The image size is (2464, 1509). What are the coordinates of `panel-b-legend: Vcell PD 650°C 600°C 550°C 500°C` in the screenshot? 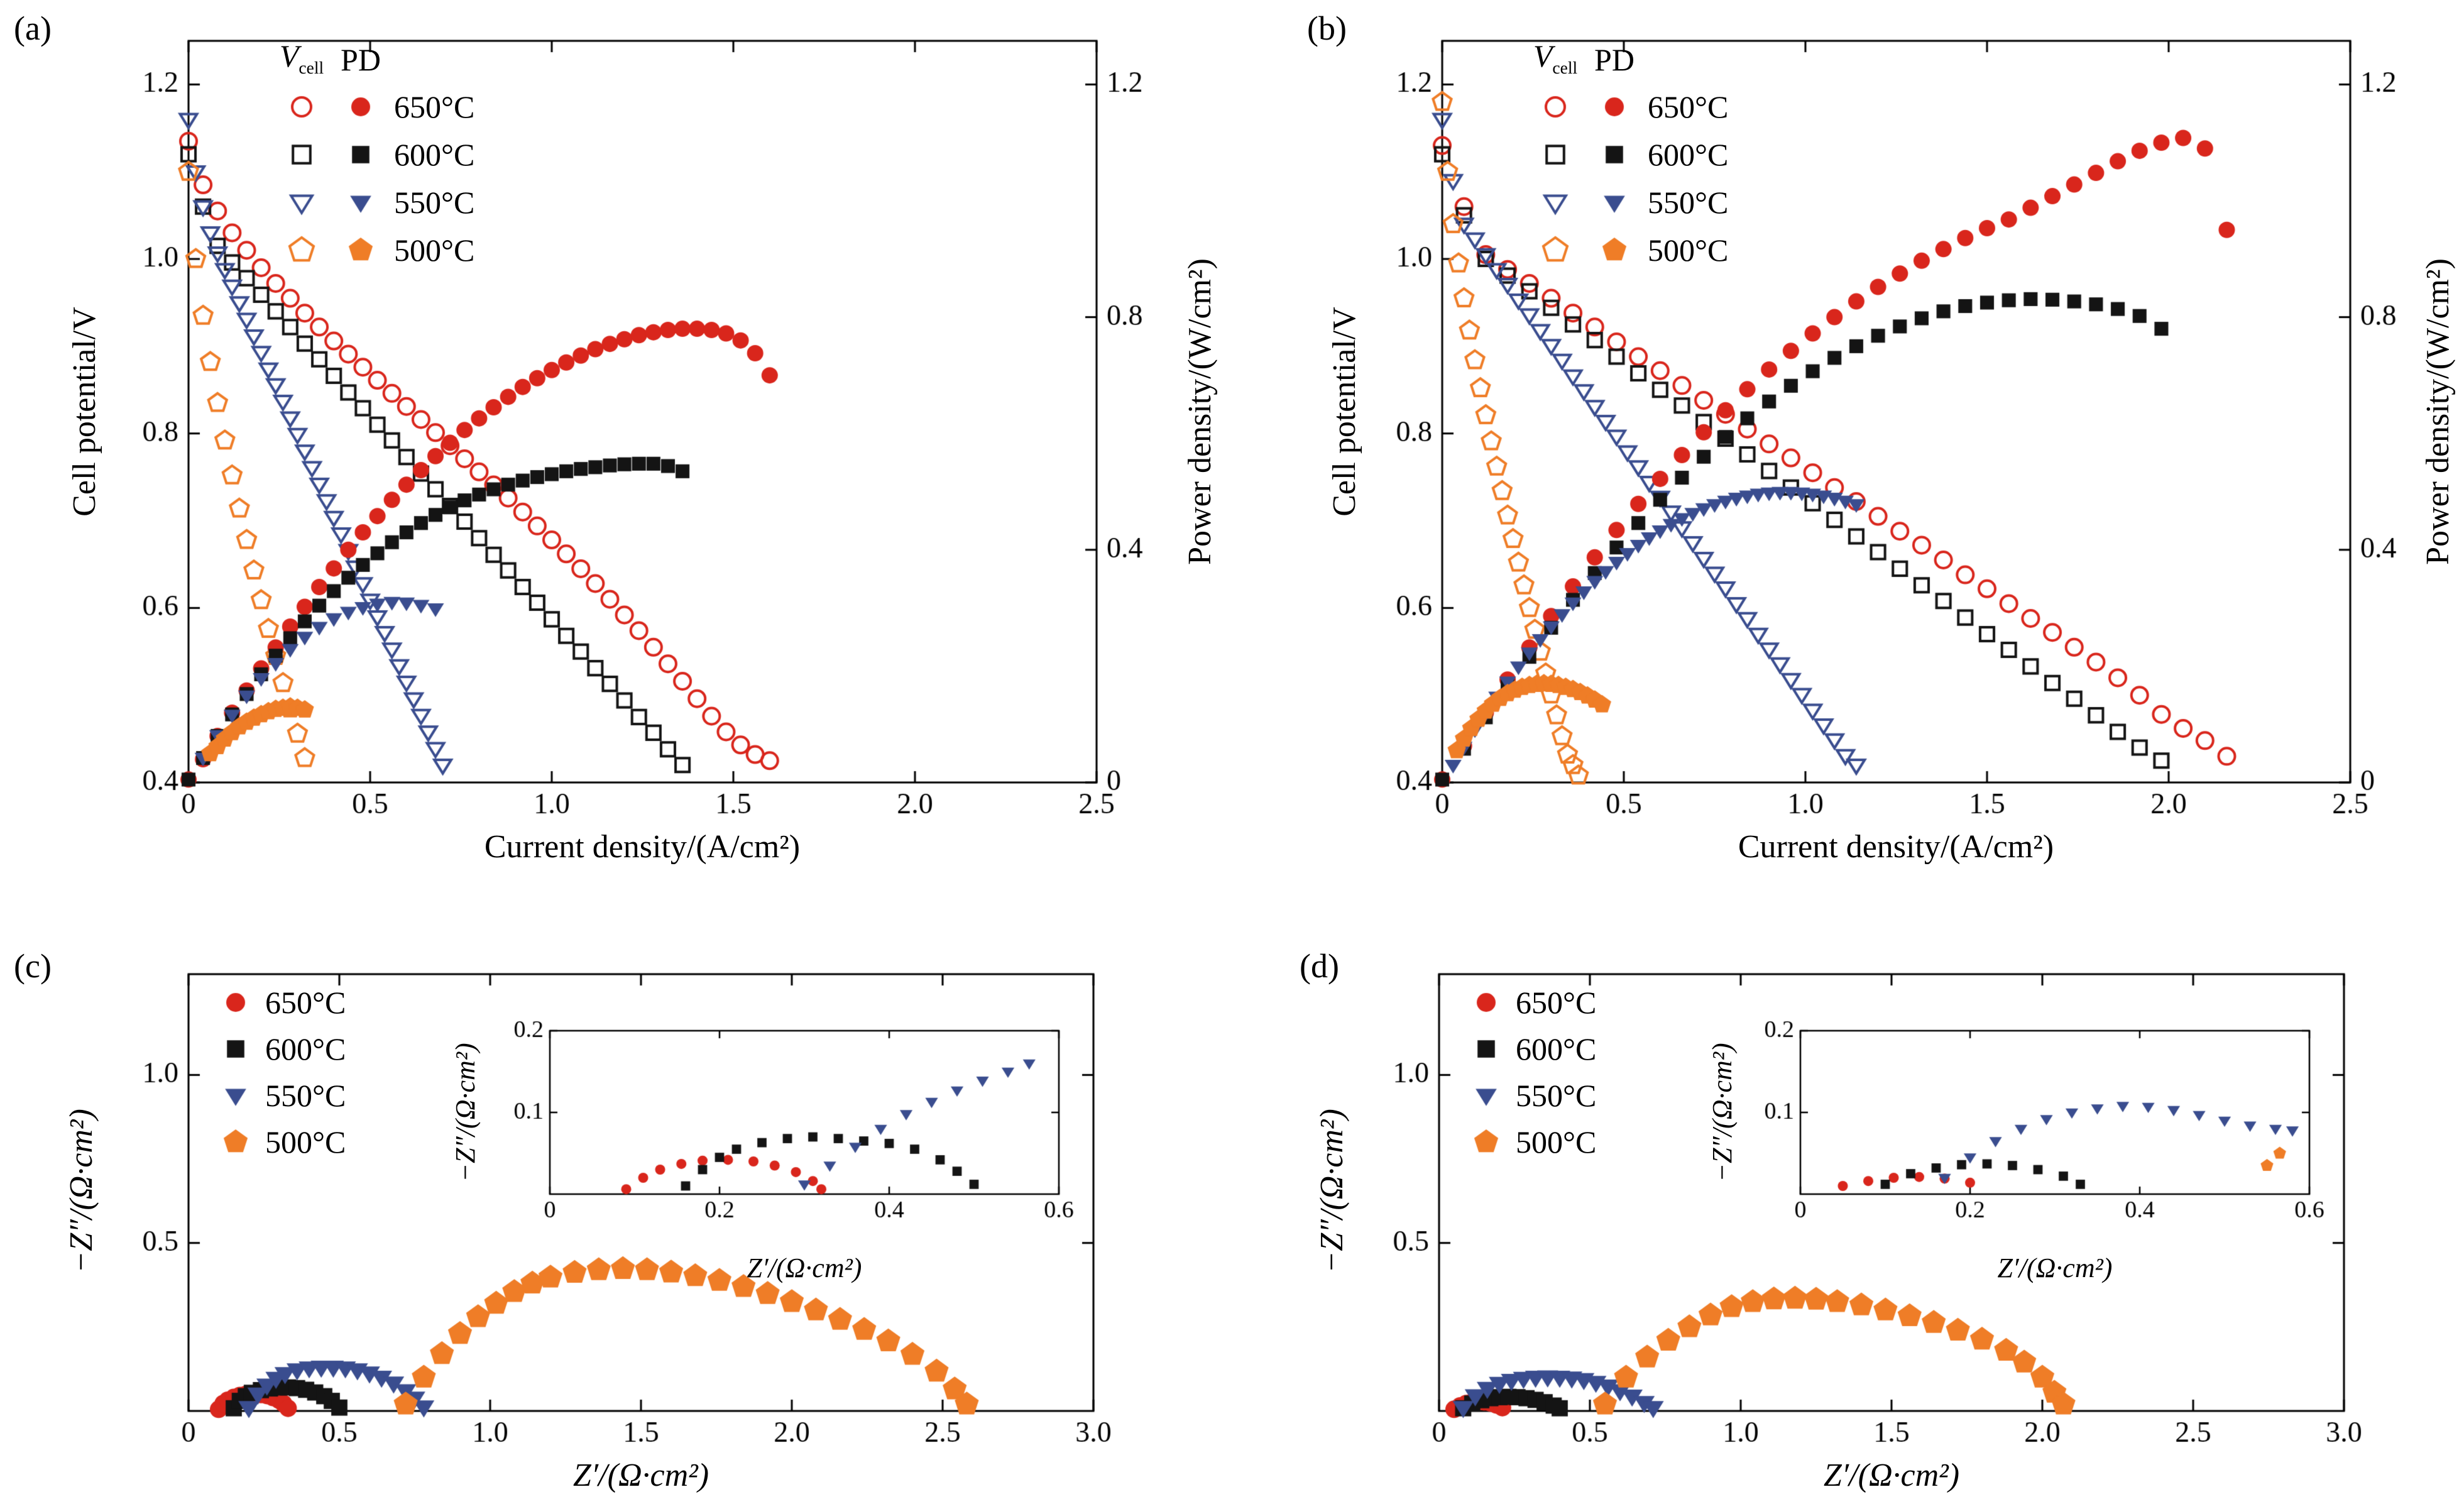 It's located at (1630, 156).